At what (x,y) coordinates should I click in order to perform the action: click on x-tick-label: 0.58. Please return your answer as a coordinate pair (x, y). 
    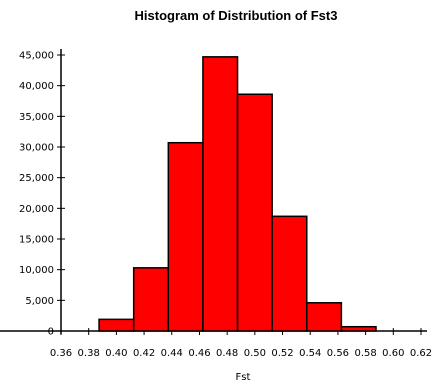
    Looking at the image, I should click on (365, 353).